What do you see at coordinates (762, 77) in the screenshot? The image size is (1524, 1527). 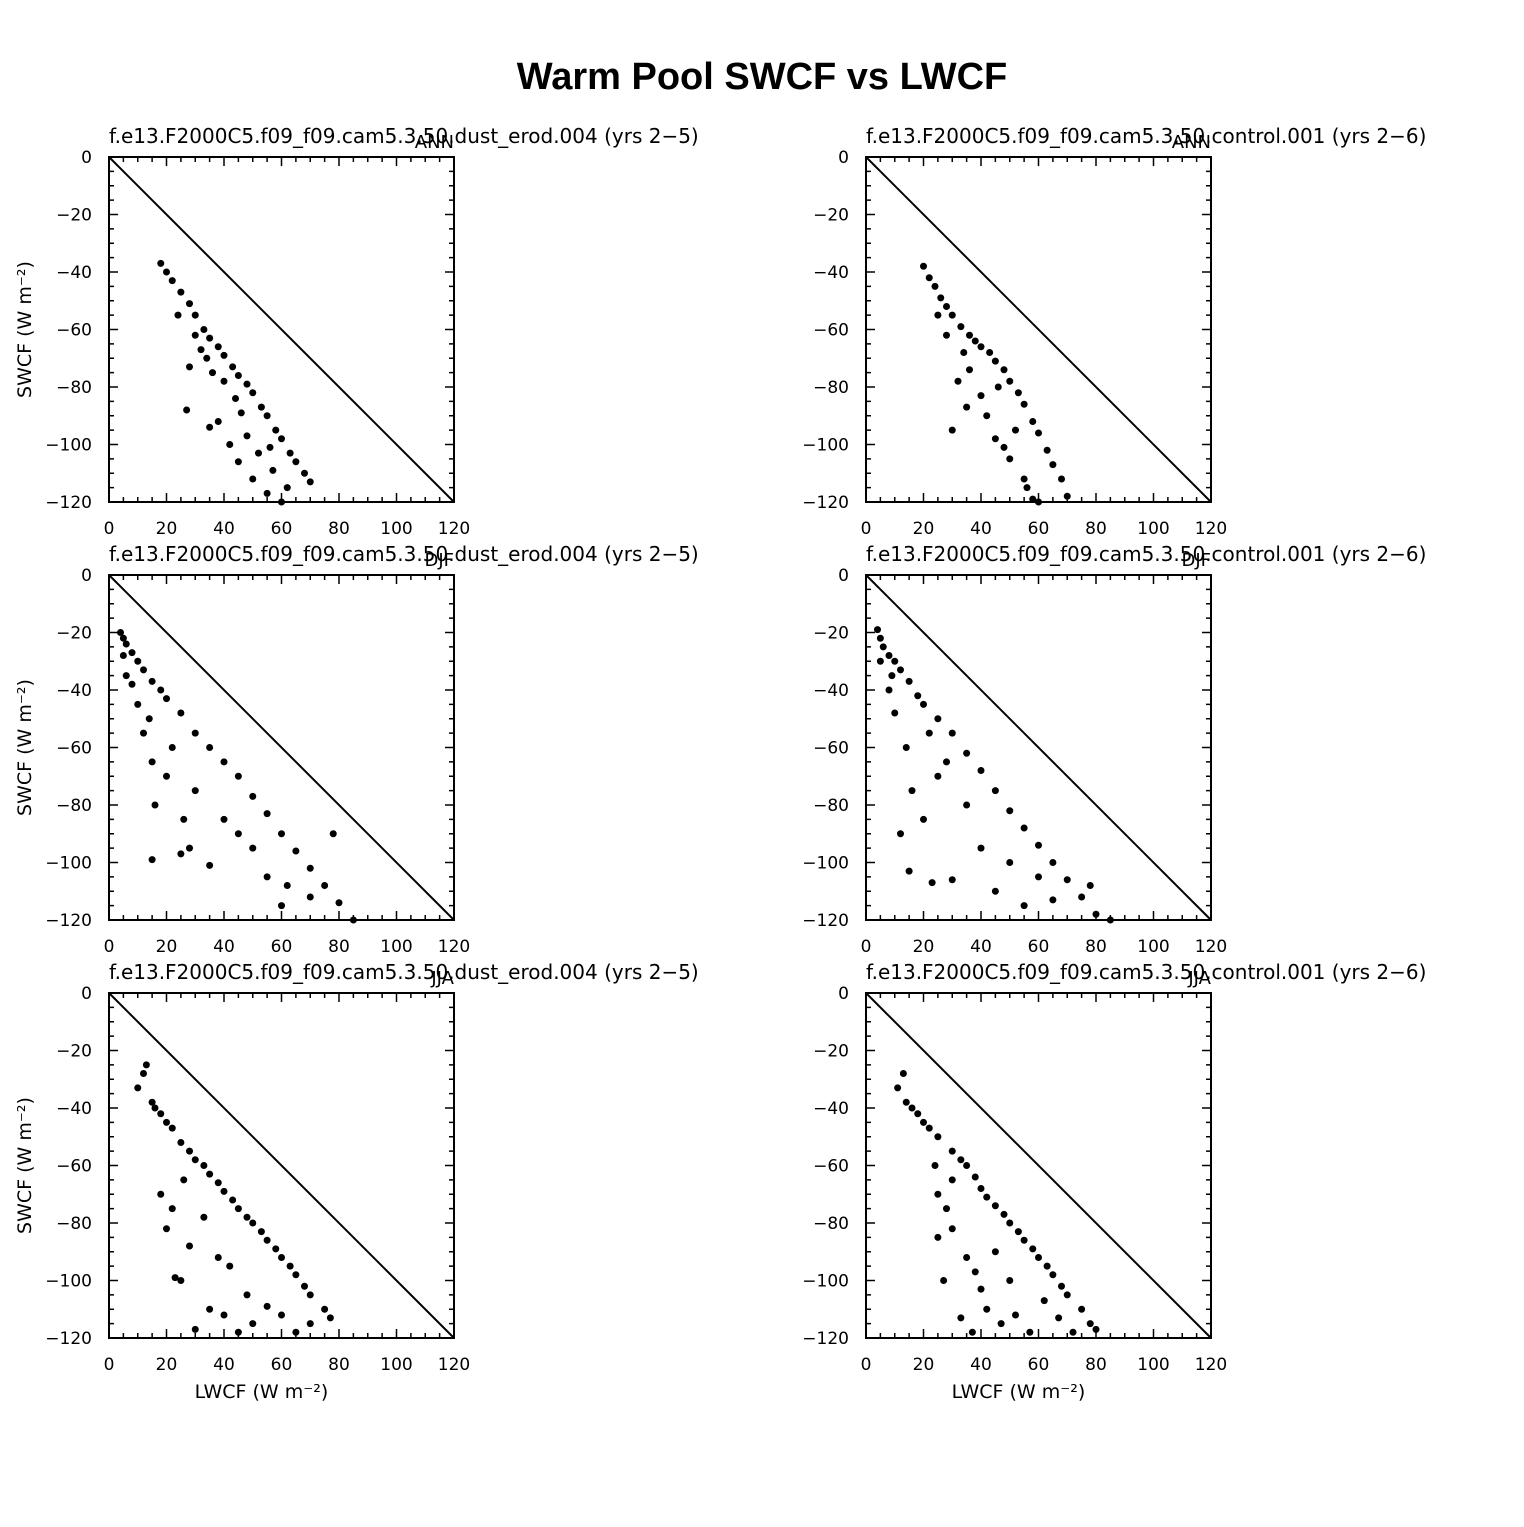 I see `figure-title: Warm Pool SWCF vs LWCF` at bounding box center [762, 77].